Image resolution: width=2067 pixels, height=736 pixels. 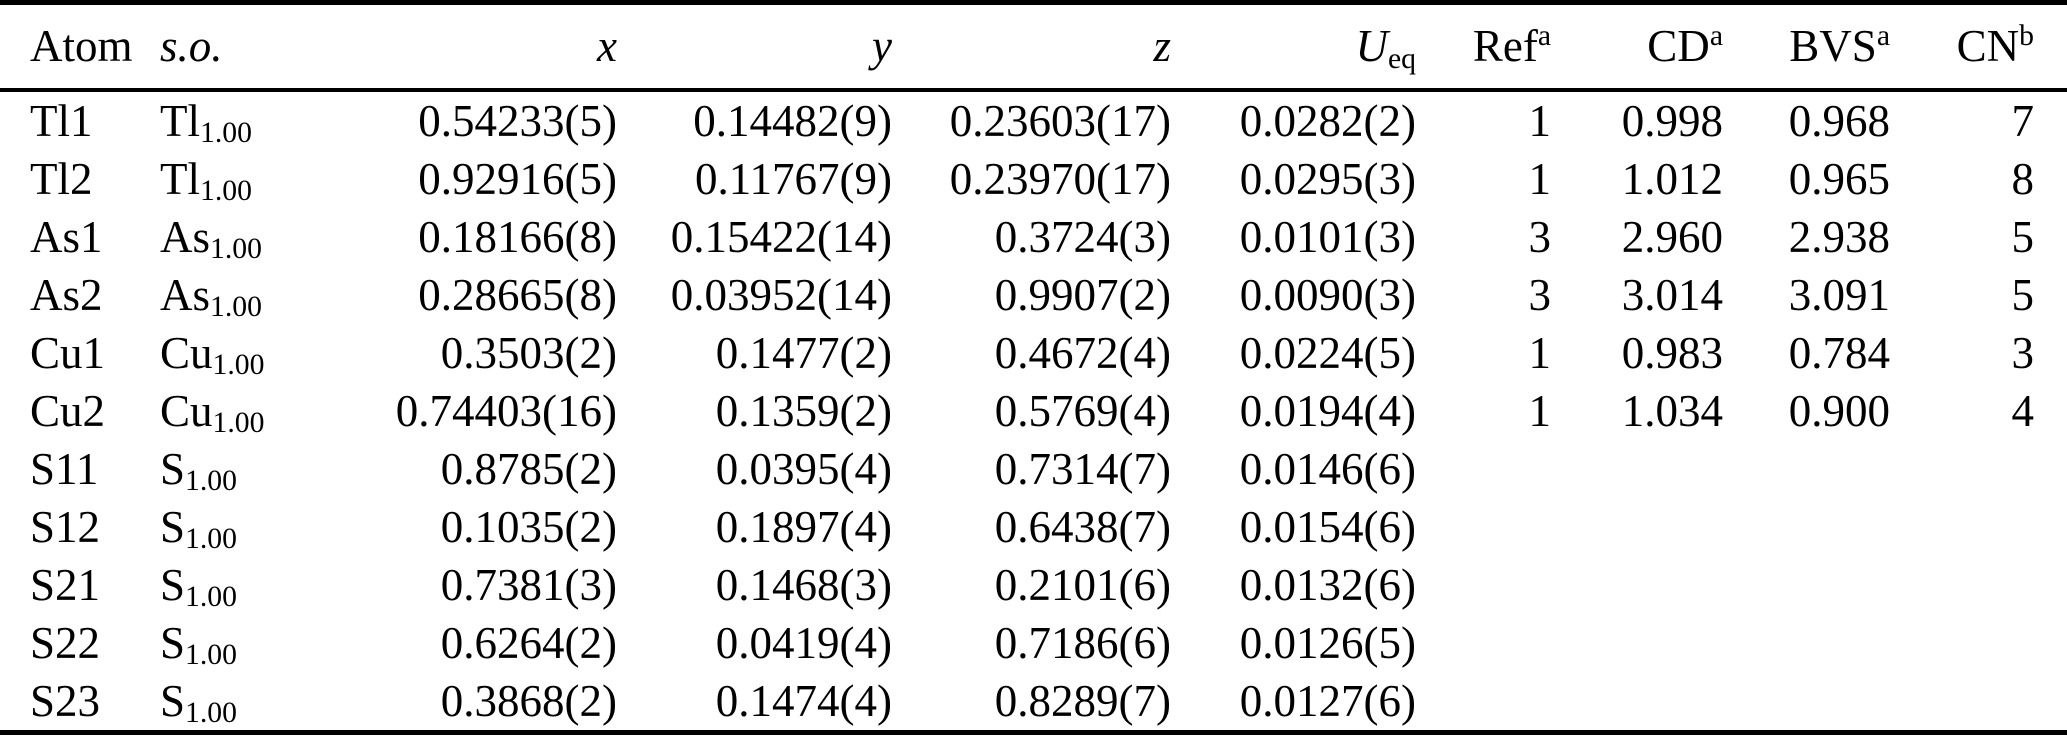 I want to click on footnote-marker: b, so click(x=2026, y=35).